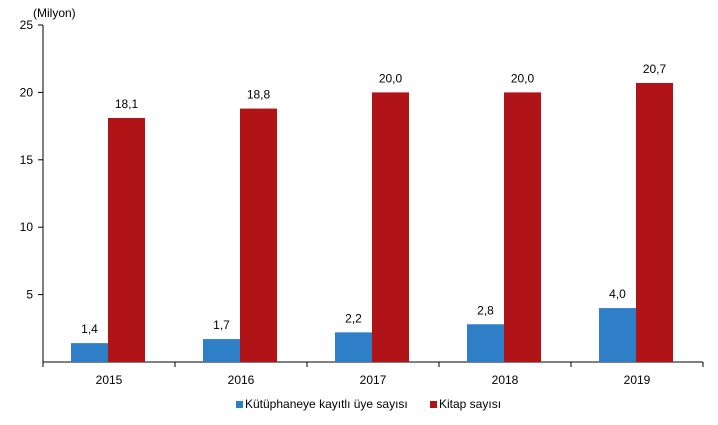 Image resolution: width=718 pixels, height=425 pixels. What do you see at coordinates (259, 95) in the screenshot?
I see `data-label: 18,8` at bounding box center [259, 95].